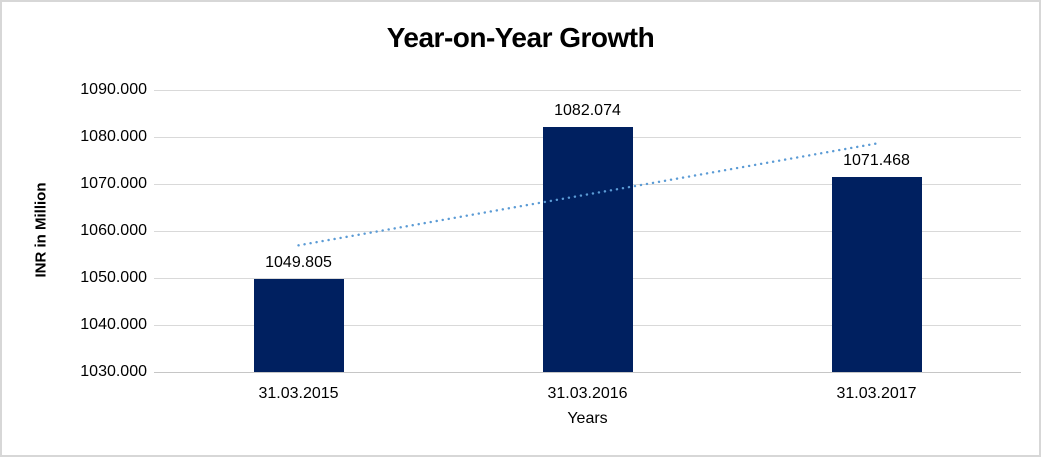  I want to click on y-axis-tick-label: 1050.000, so click(113, 277).